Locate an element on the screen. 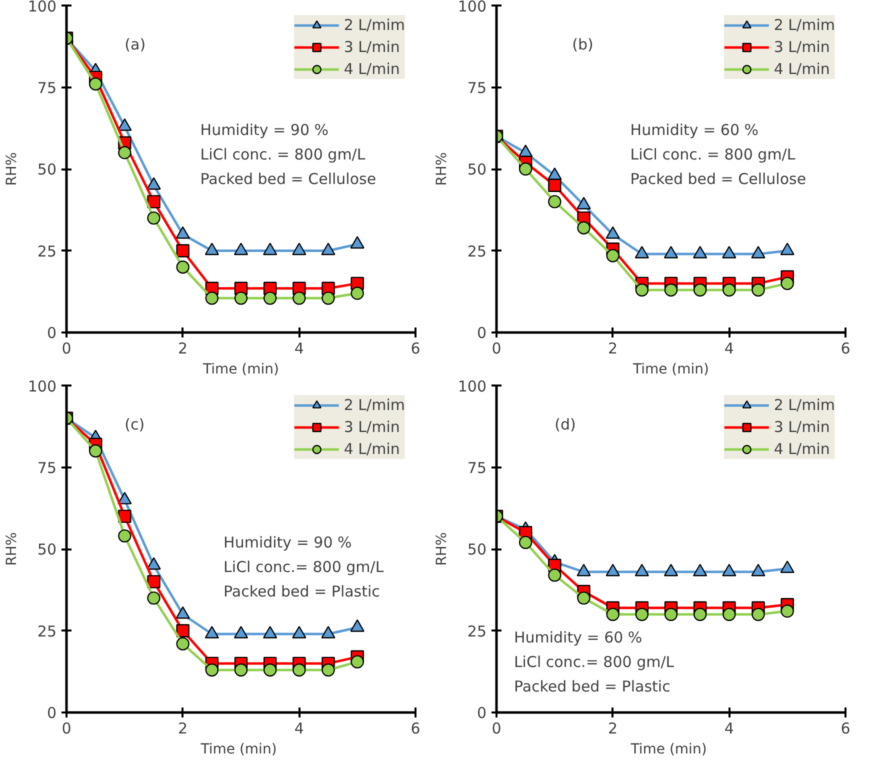 This screenshot has height=772, width=877. annotation: (b) is located at coordinates (583, 45).